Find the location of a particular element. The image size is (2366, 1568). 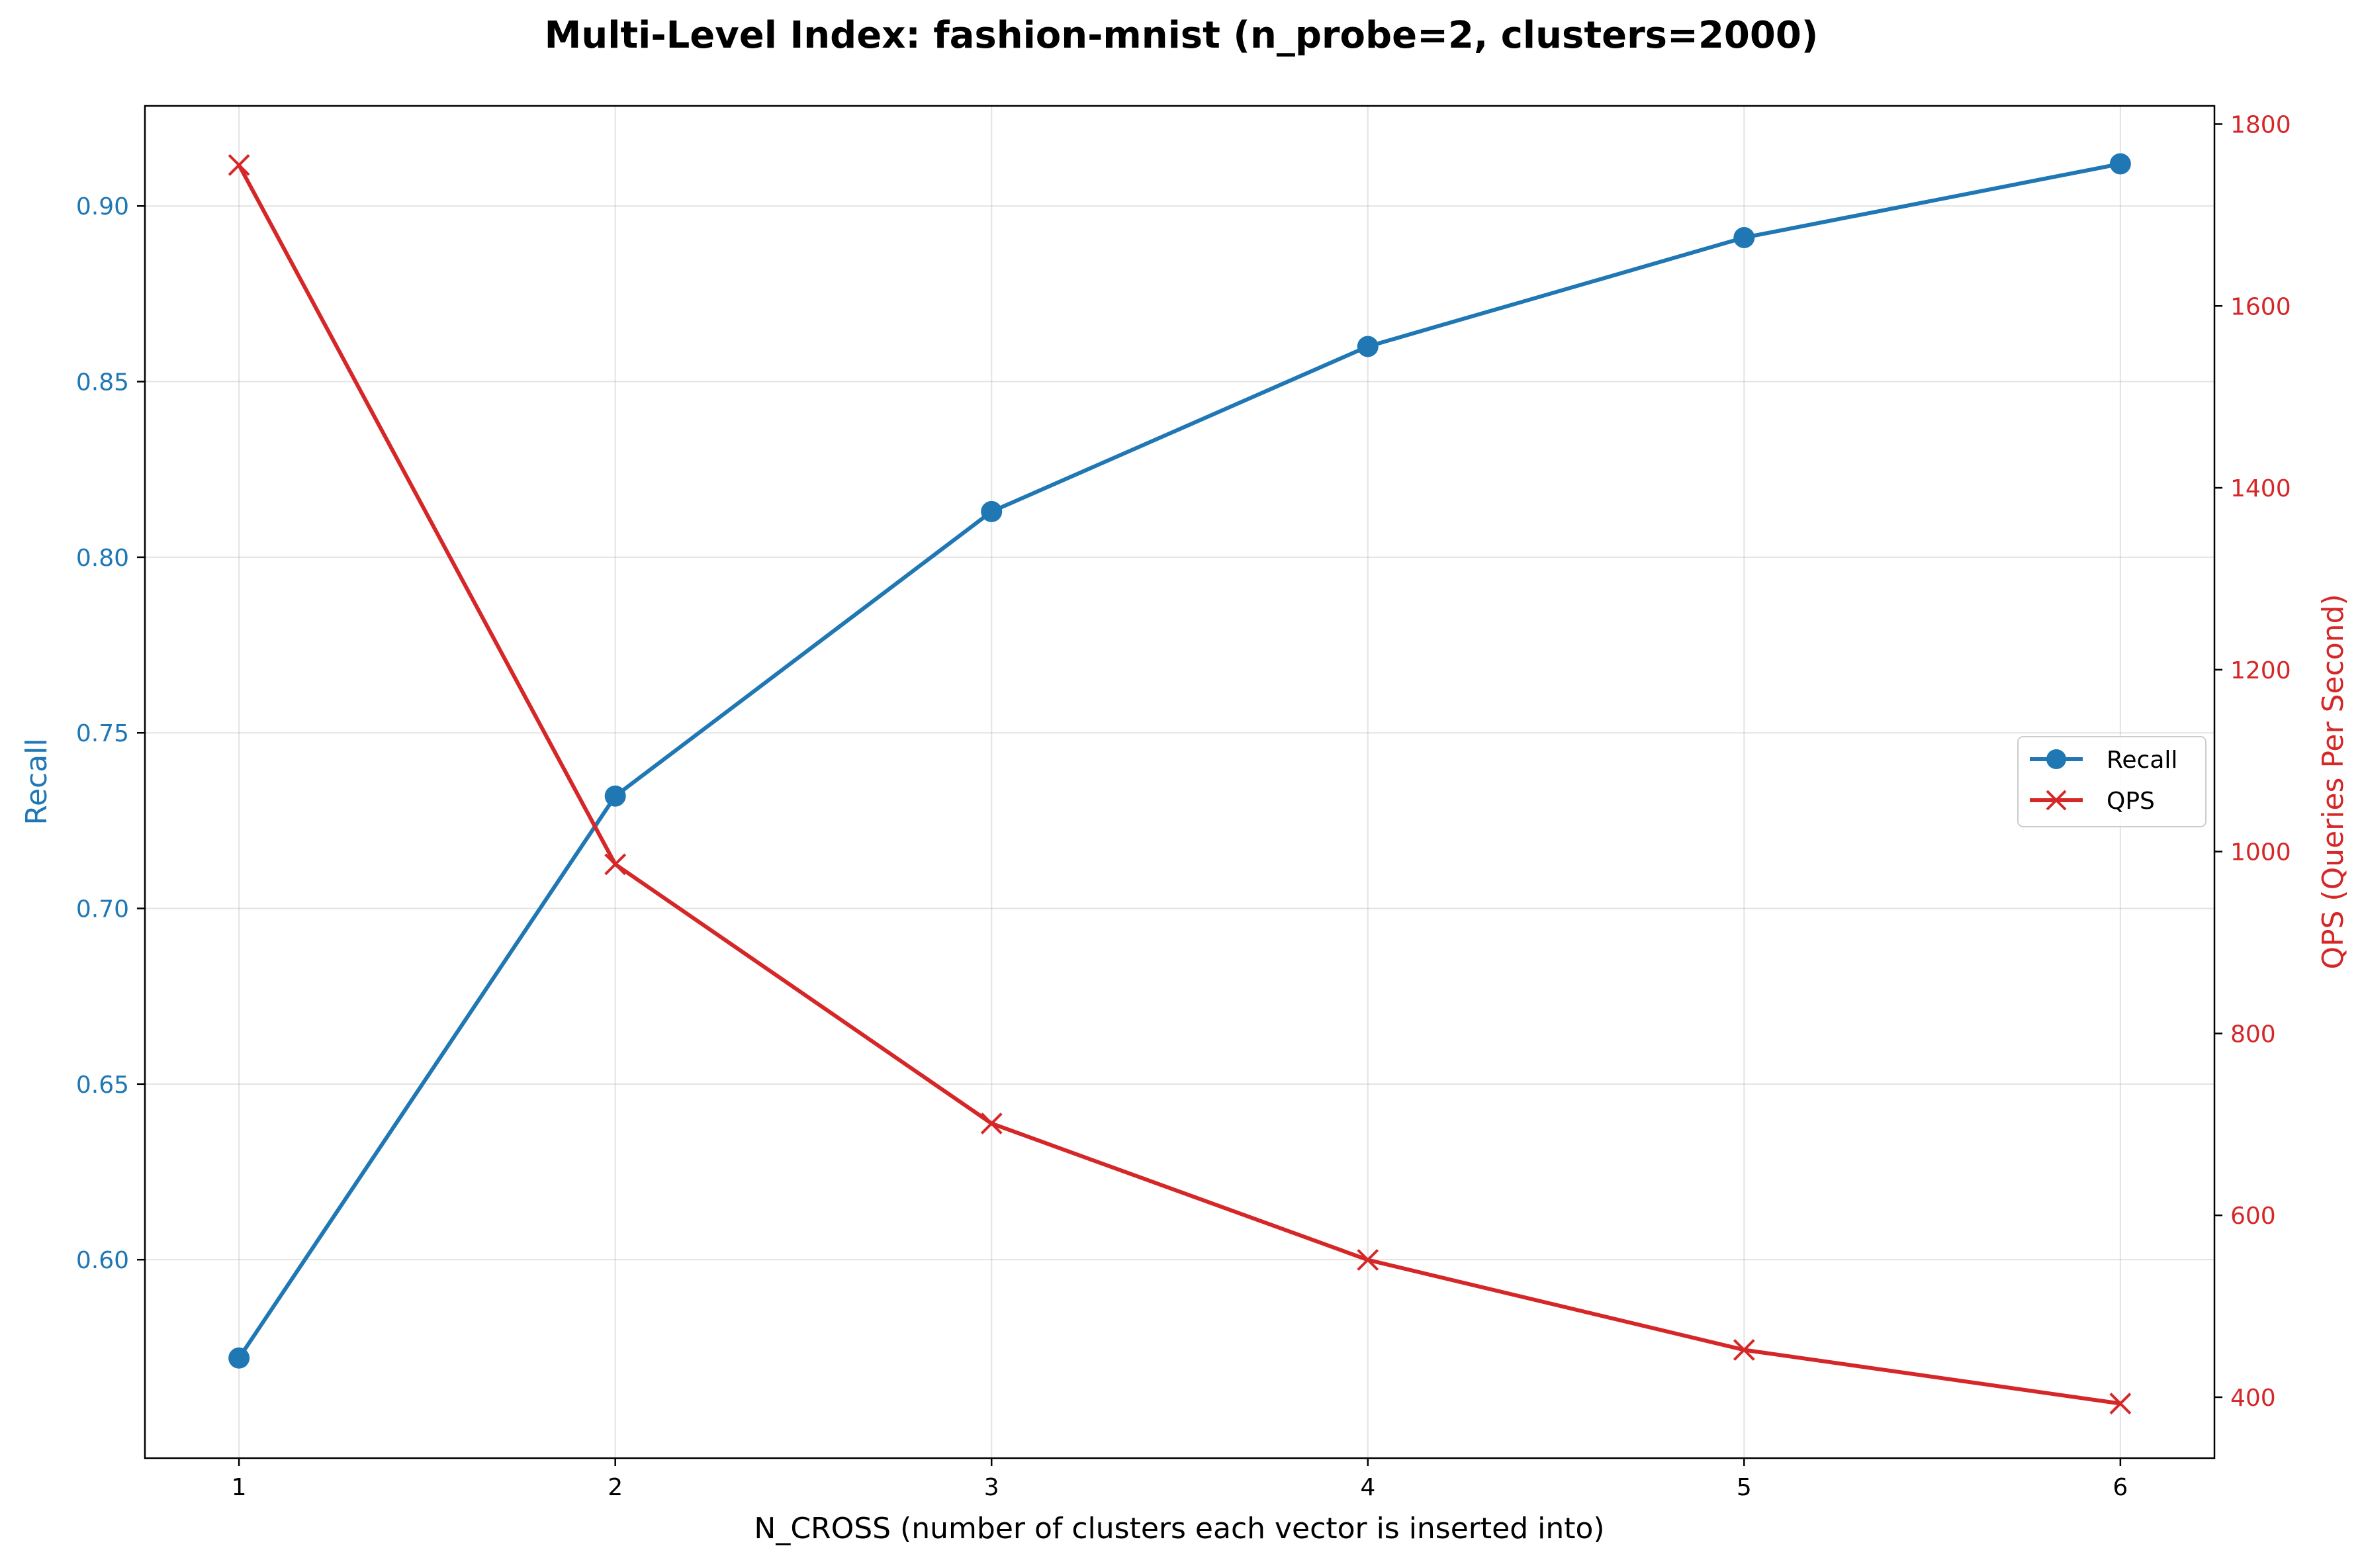

left-tick-label: 0.60 is located at coordinates (103, 1260).